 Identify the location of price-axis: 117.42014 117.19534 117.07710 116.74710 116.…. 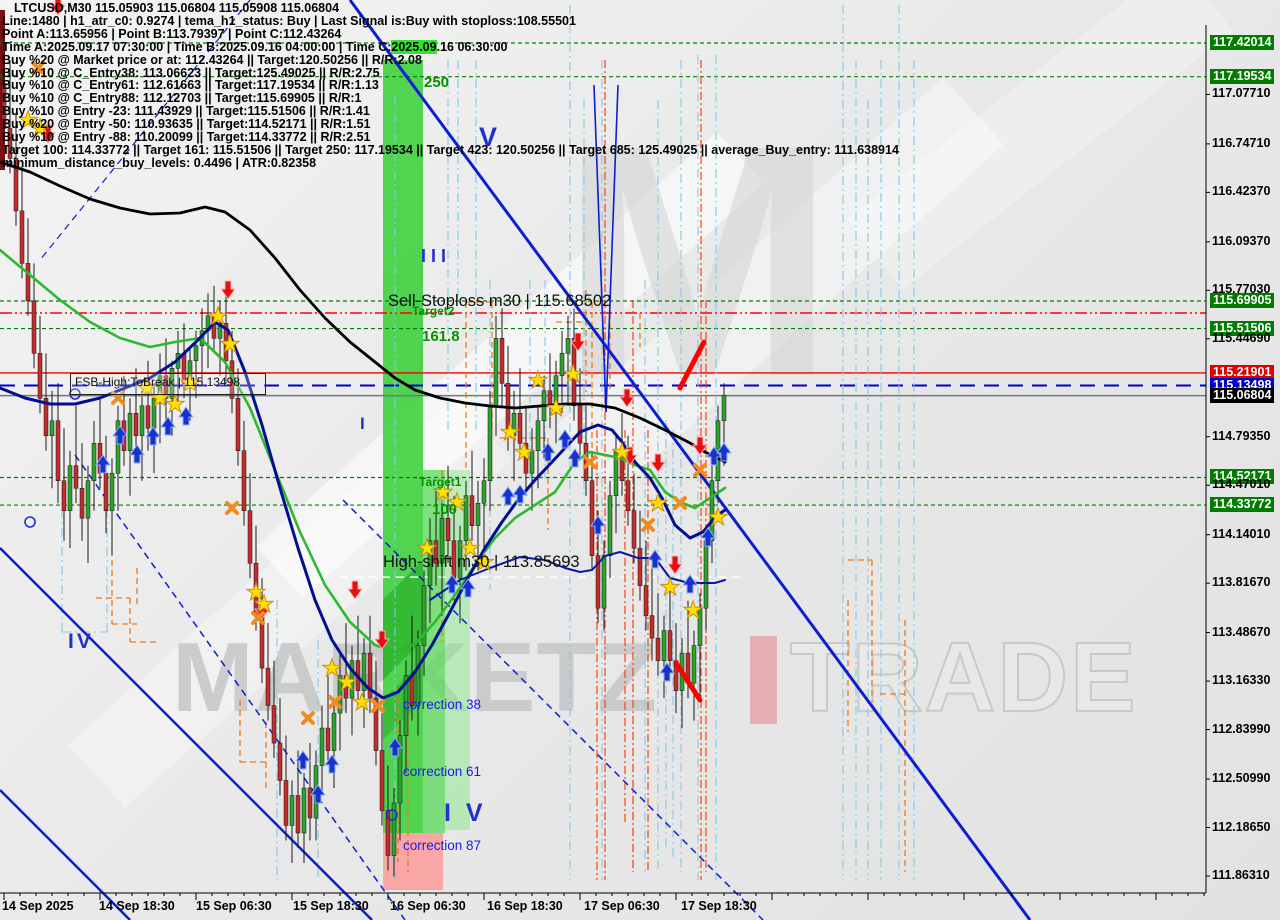
(1244, 446).